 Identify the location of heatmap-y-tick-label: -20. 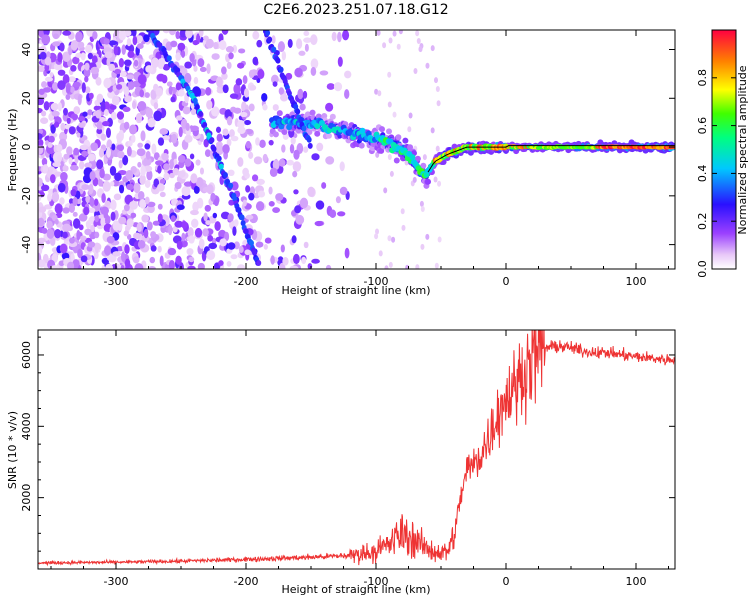
(26, 196).